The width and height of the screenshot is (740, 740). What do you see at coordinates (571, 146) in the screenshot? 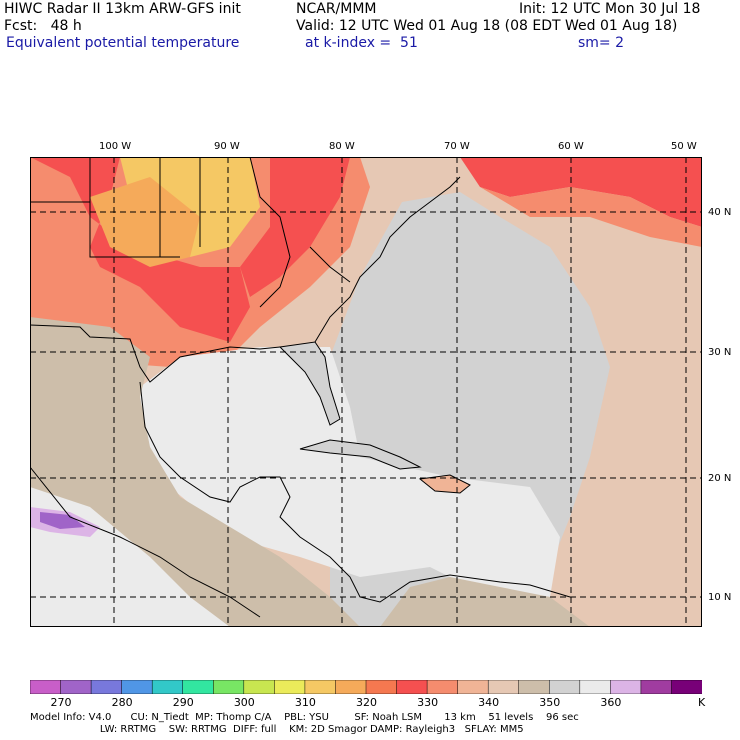
I see `lon-label-60w: 60 W` at bounding box center [571, 146].